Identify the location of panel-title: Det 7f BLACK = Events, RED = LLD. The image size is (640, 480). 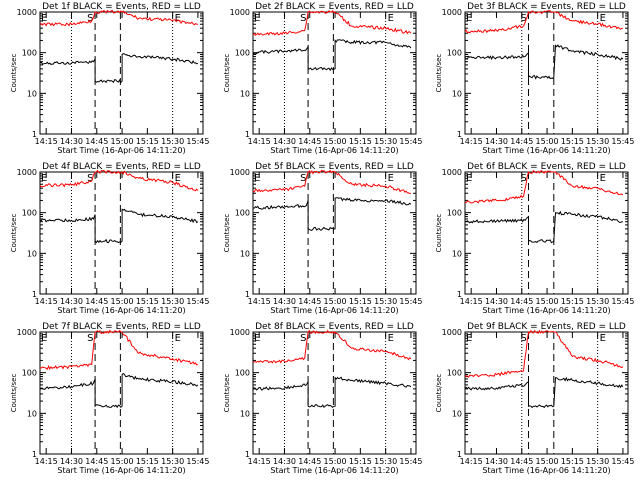
(121, 327).